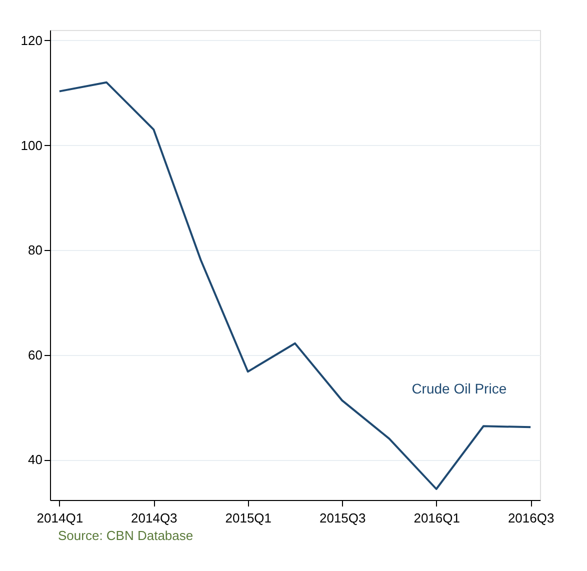  Describe the element at coordinates (31, 40) in the screenshot. I see `y-tick-label: 120` at that location.